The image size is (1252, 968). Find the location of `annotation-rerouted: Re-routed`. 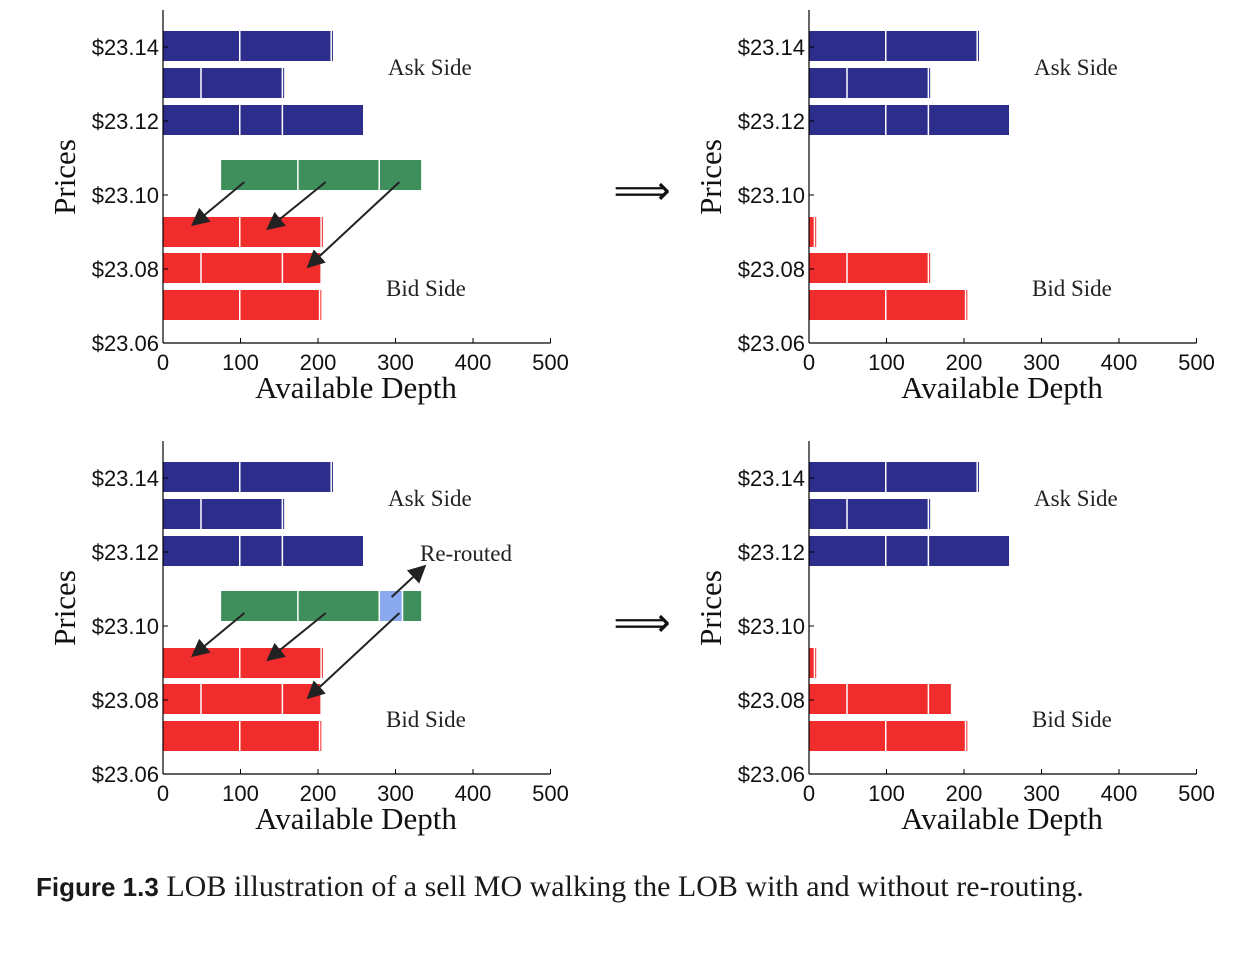

annotation-rerouted: Re-routed is located at coordinates (466, 553).